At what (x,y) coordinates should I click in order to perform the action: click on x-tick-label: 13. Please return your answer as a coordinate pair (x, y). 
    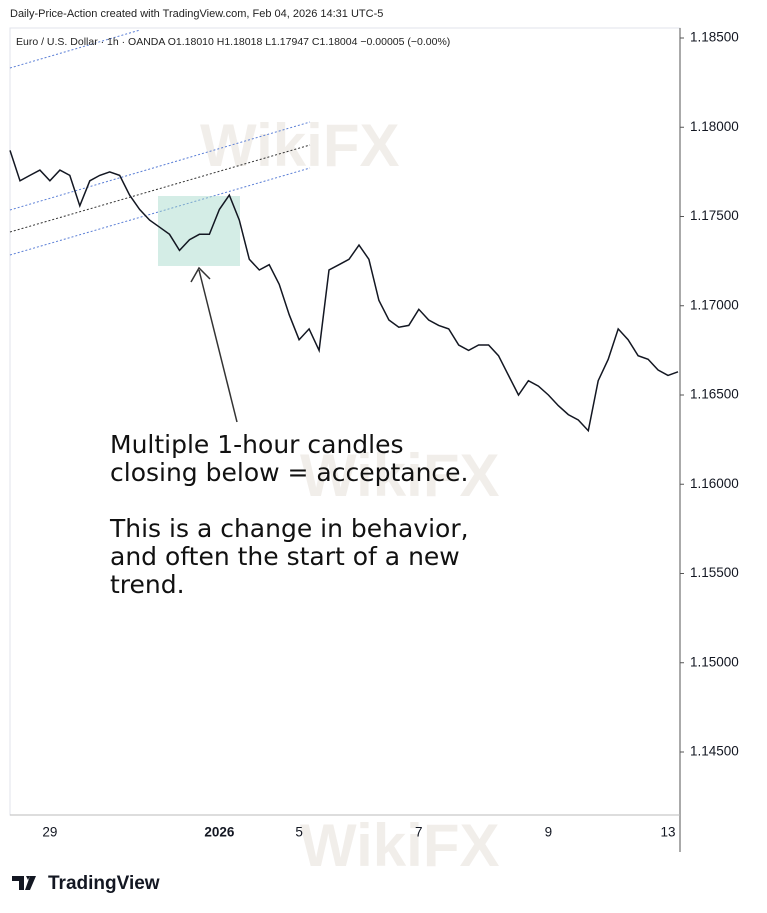
    Looking at the image, I should click on (668, 832).